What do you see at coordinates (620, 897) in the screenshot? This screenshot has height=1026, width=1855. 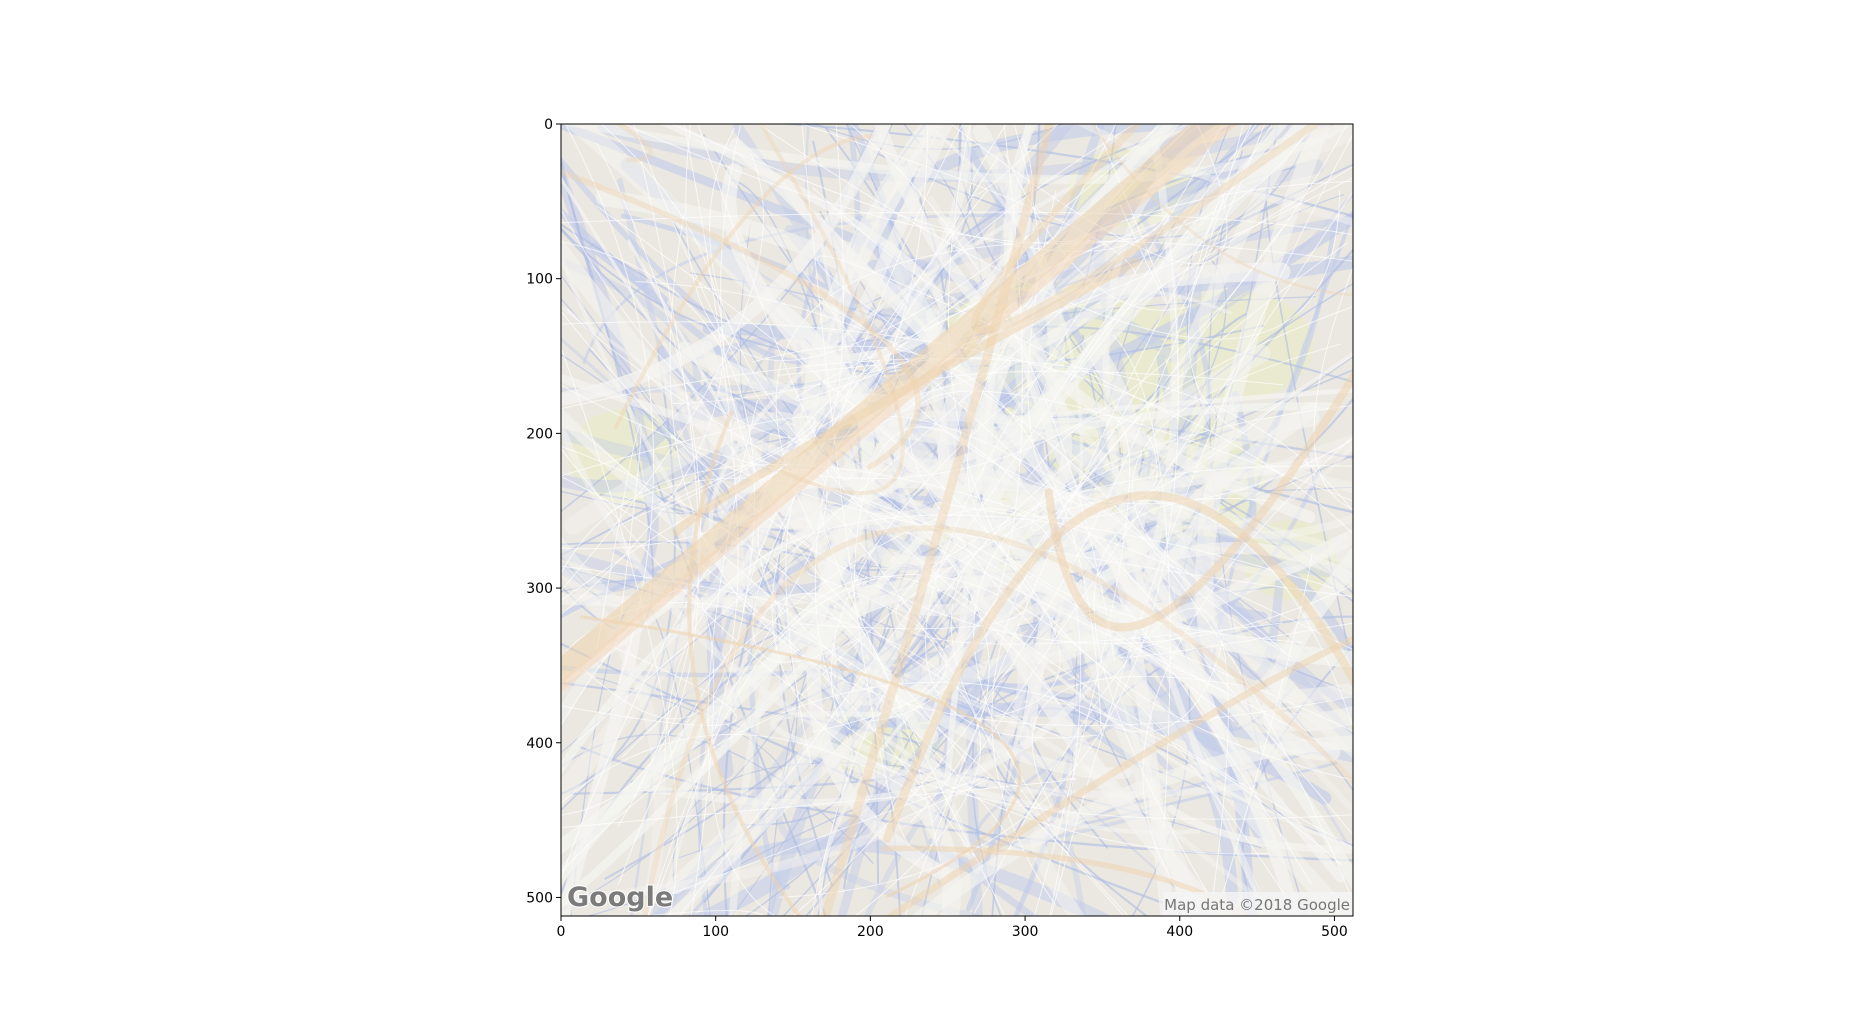 I see `google-logo: Google` at bounding box center [620, 897].